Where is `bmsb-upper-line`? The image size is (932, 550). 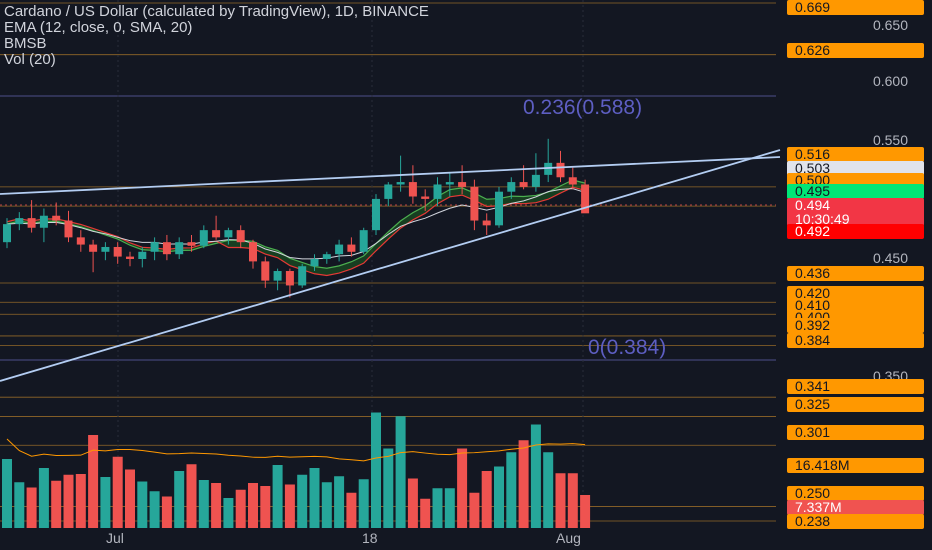 bmsb-upper-line is located at coordinates (296, 224).